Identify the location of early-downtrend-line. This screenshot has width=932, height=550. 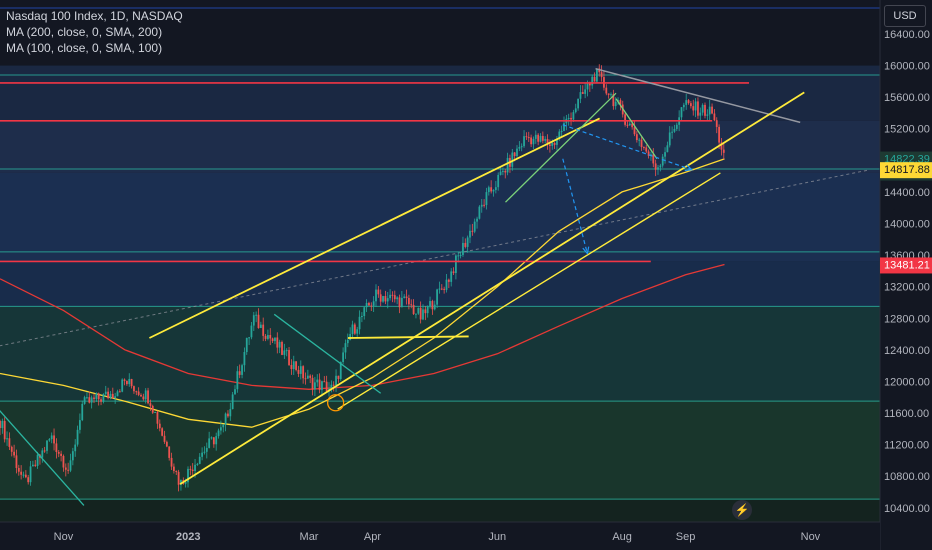
(42, 451).